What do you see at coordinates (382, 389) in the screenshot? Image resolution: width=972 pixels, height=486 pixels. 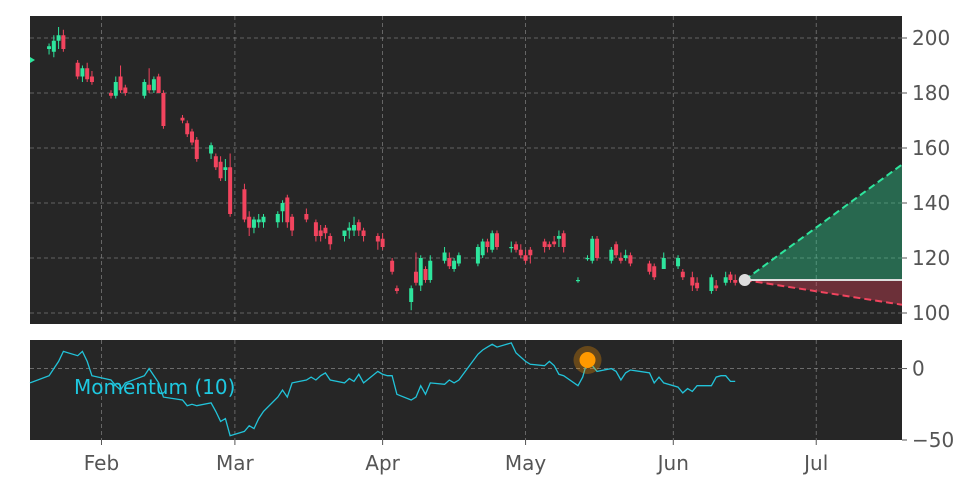 I see `momentum-series` at bounding box center [382, 389].